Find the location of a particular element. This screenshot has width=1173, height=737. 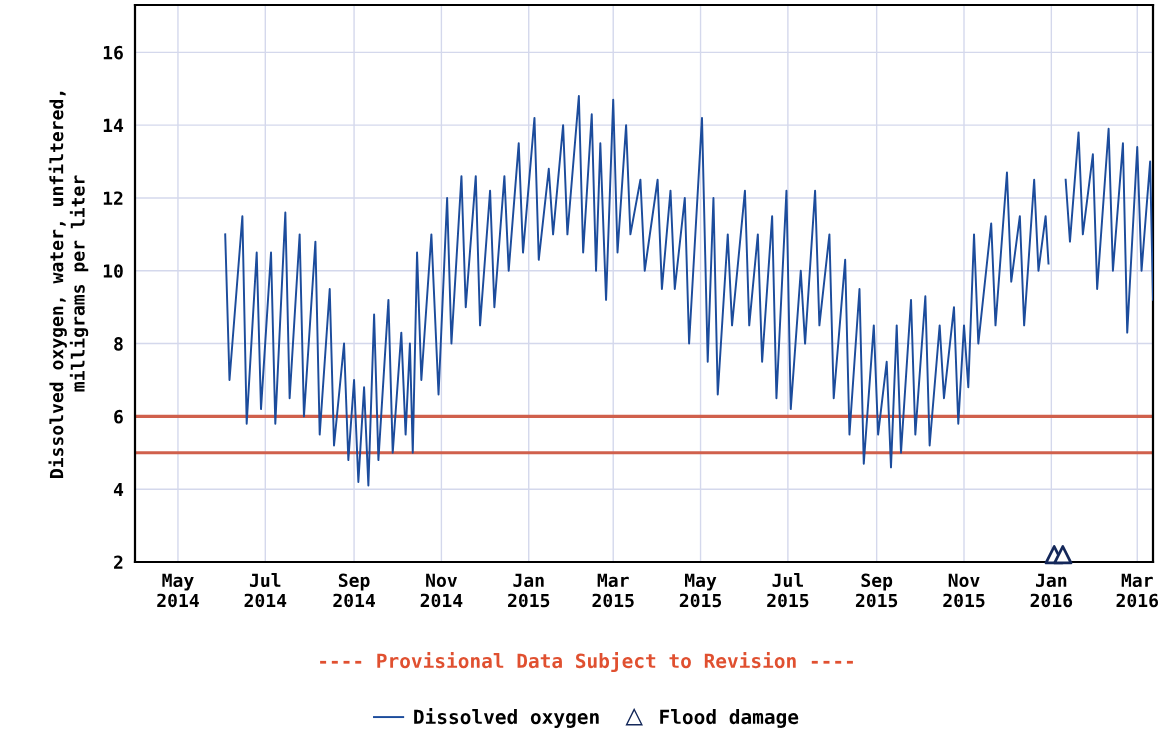

x-tick-label: Jan 2016 is located at coordinates (1051, 590).